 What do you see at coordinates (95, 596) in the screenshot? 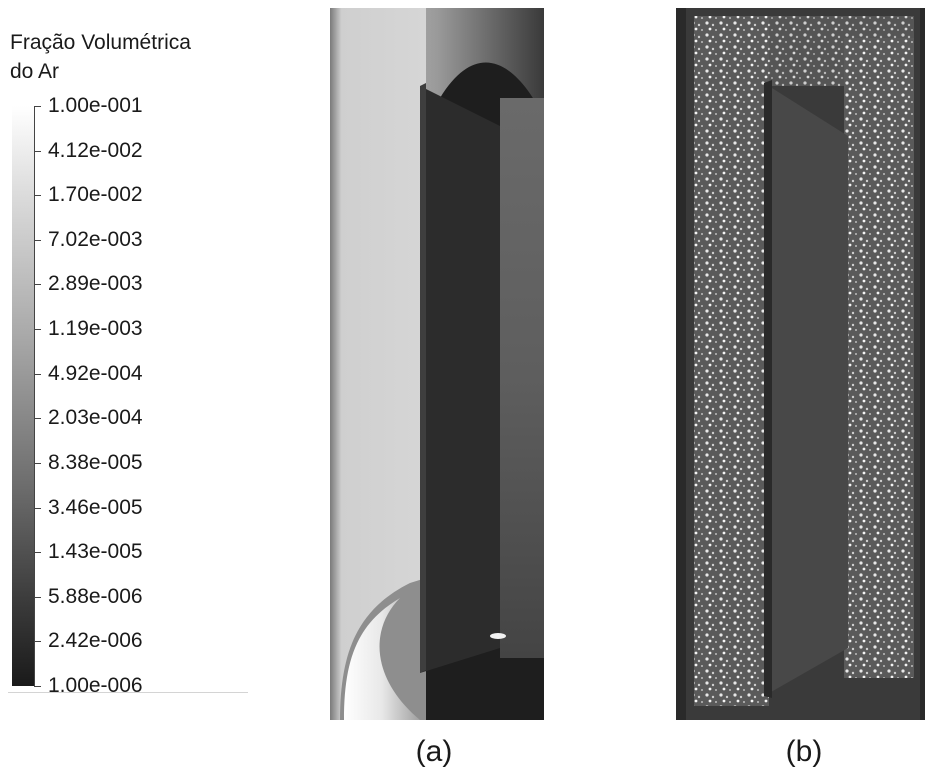
I see `legend-label: 5.88e-006` at bounding box center [95, 596].